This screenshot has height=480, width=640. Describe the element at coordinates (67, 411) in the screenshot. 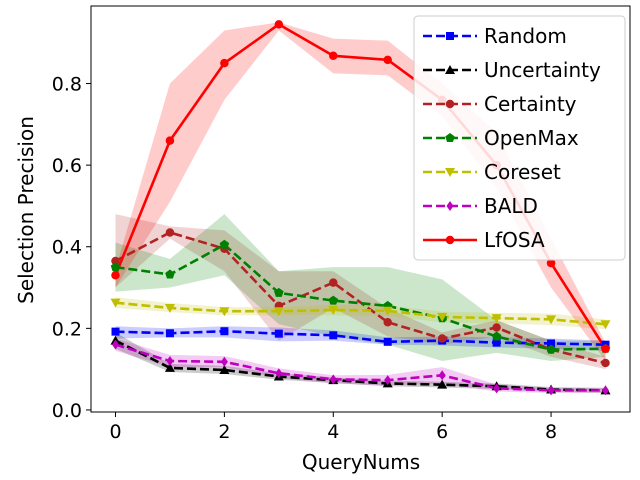

I see `y-tick-label: 0.0` at that location.